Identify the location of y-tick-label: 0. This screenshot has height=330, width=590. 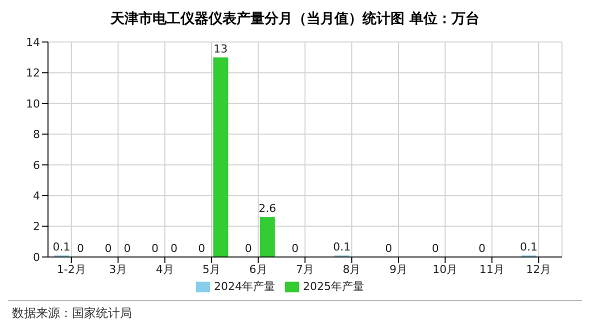
(36, 257).